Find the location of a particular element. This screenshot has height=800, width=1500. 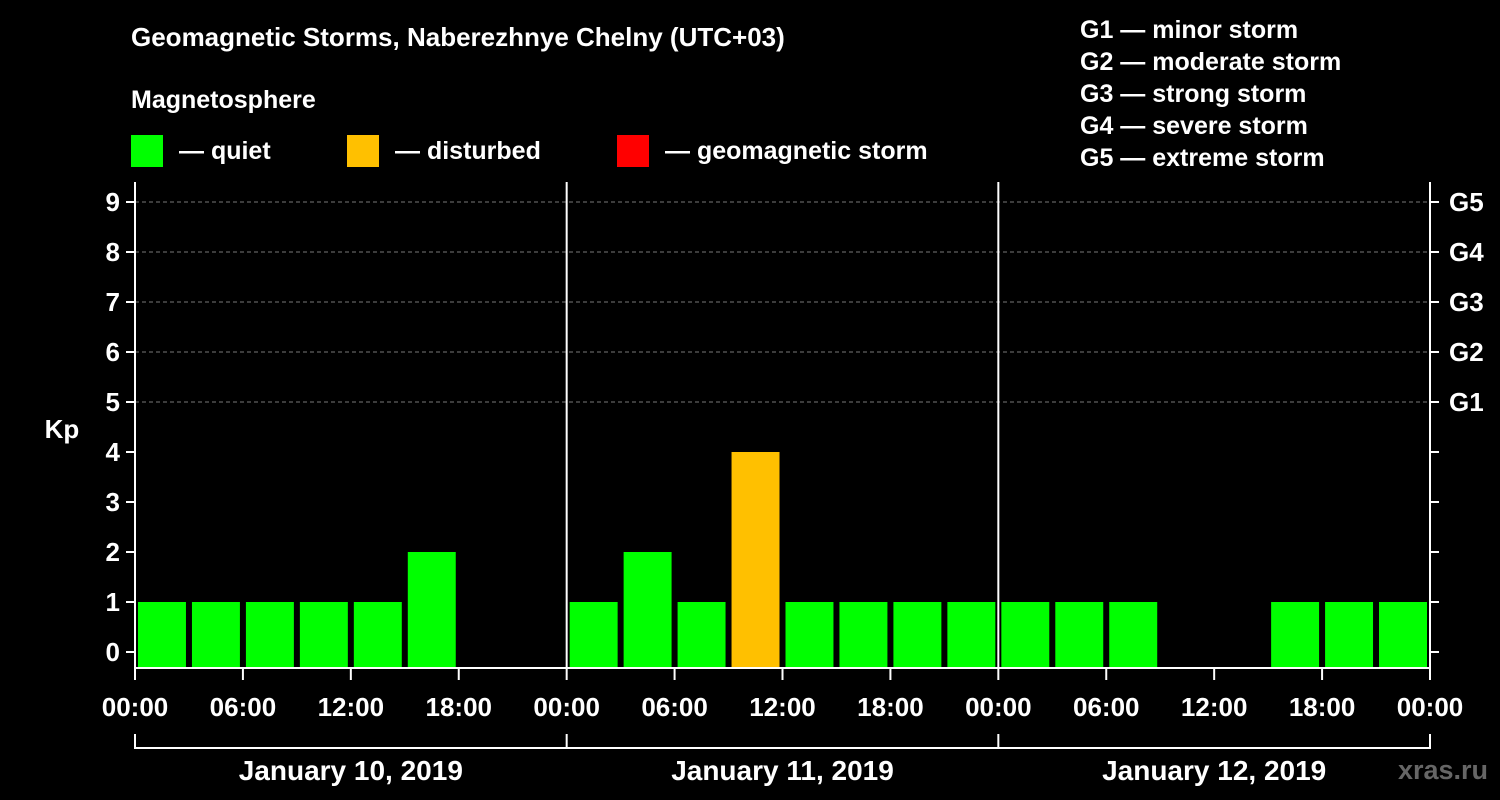

y-tick-label: 6 is located at coordinates (113, 352).